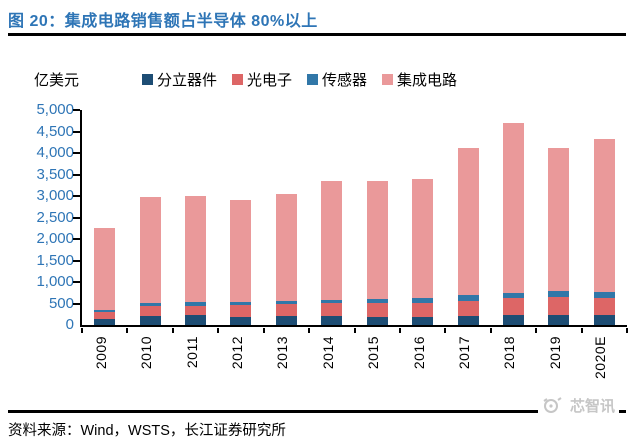  I want to click on legend-label: 传感器, so click(345, 80).